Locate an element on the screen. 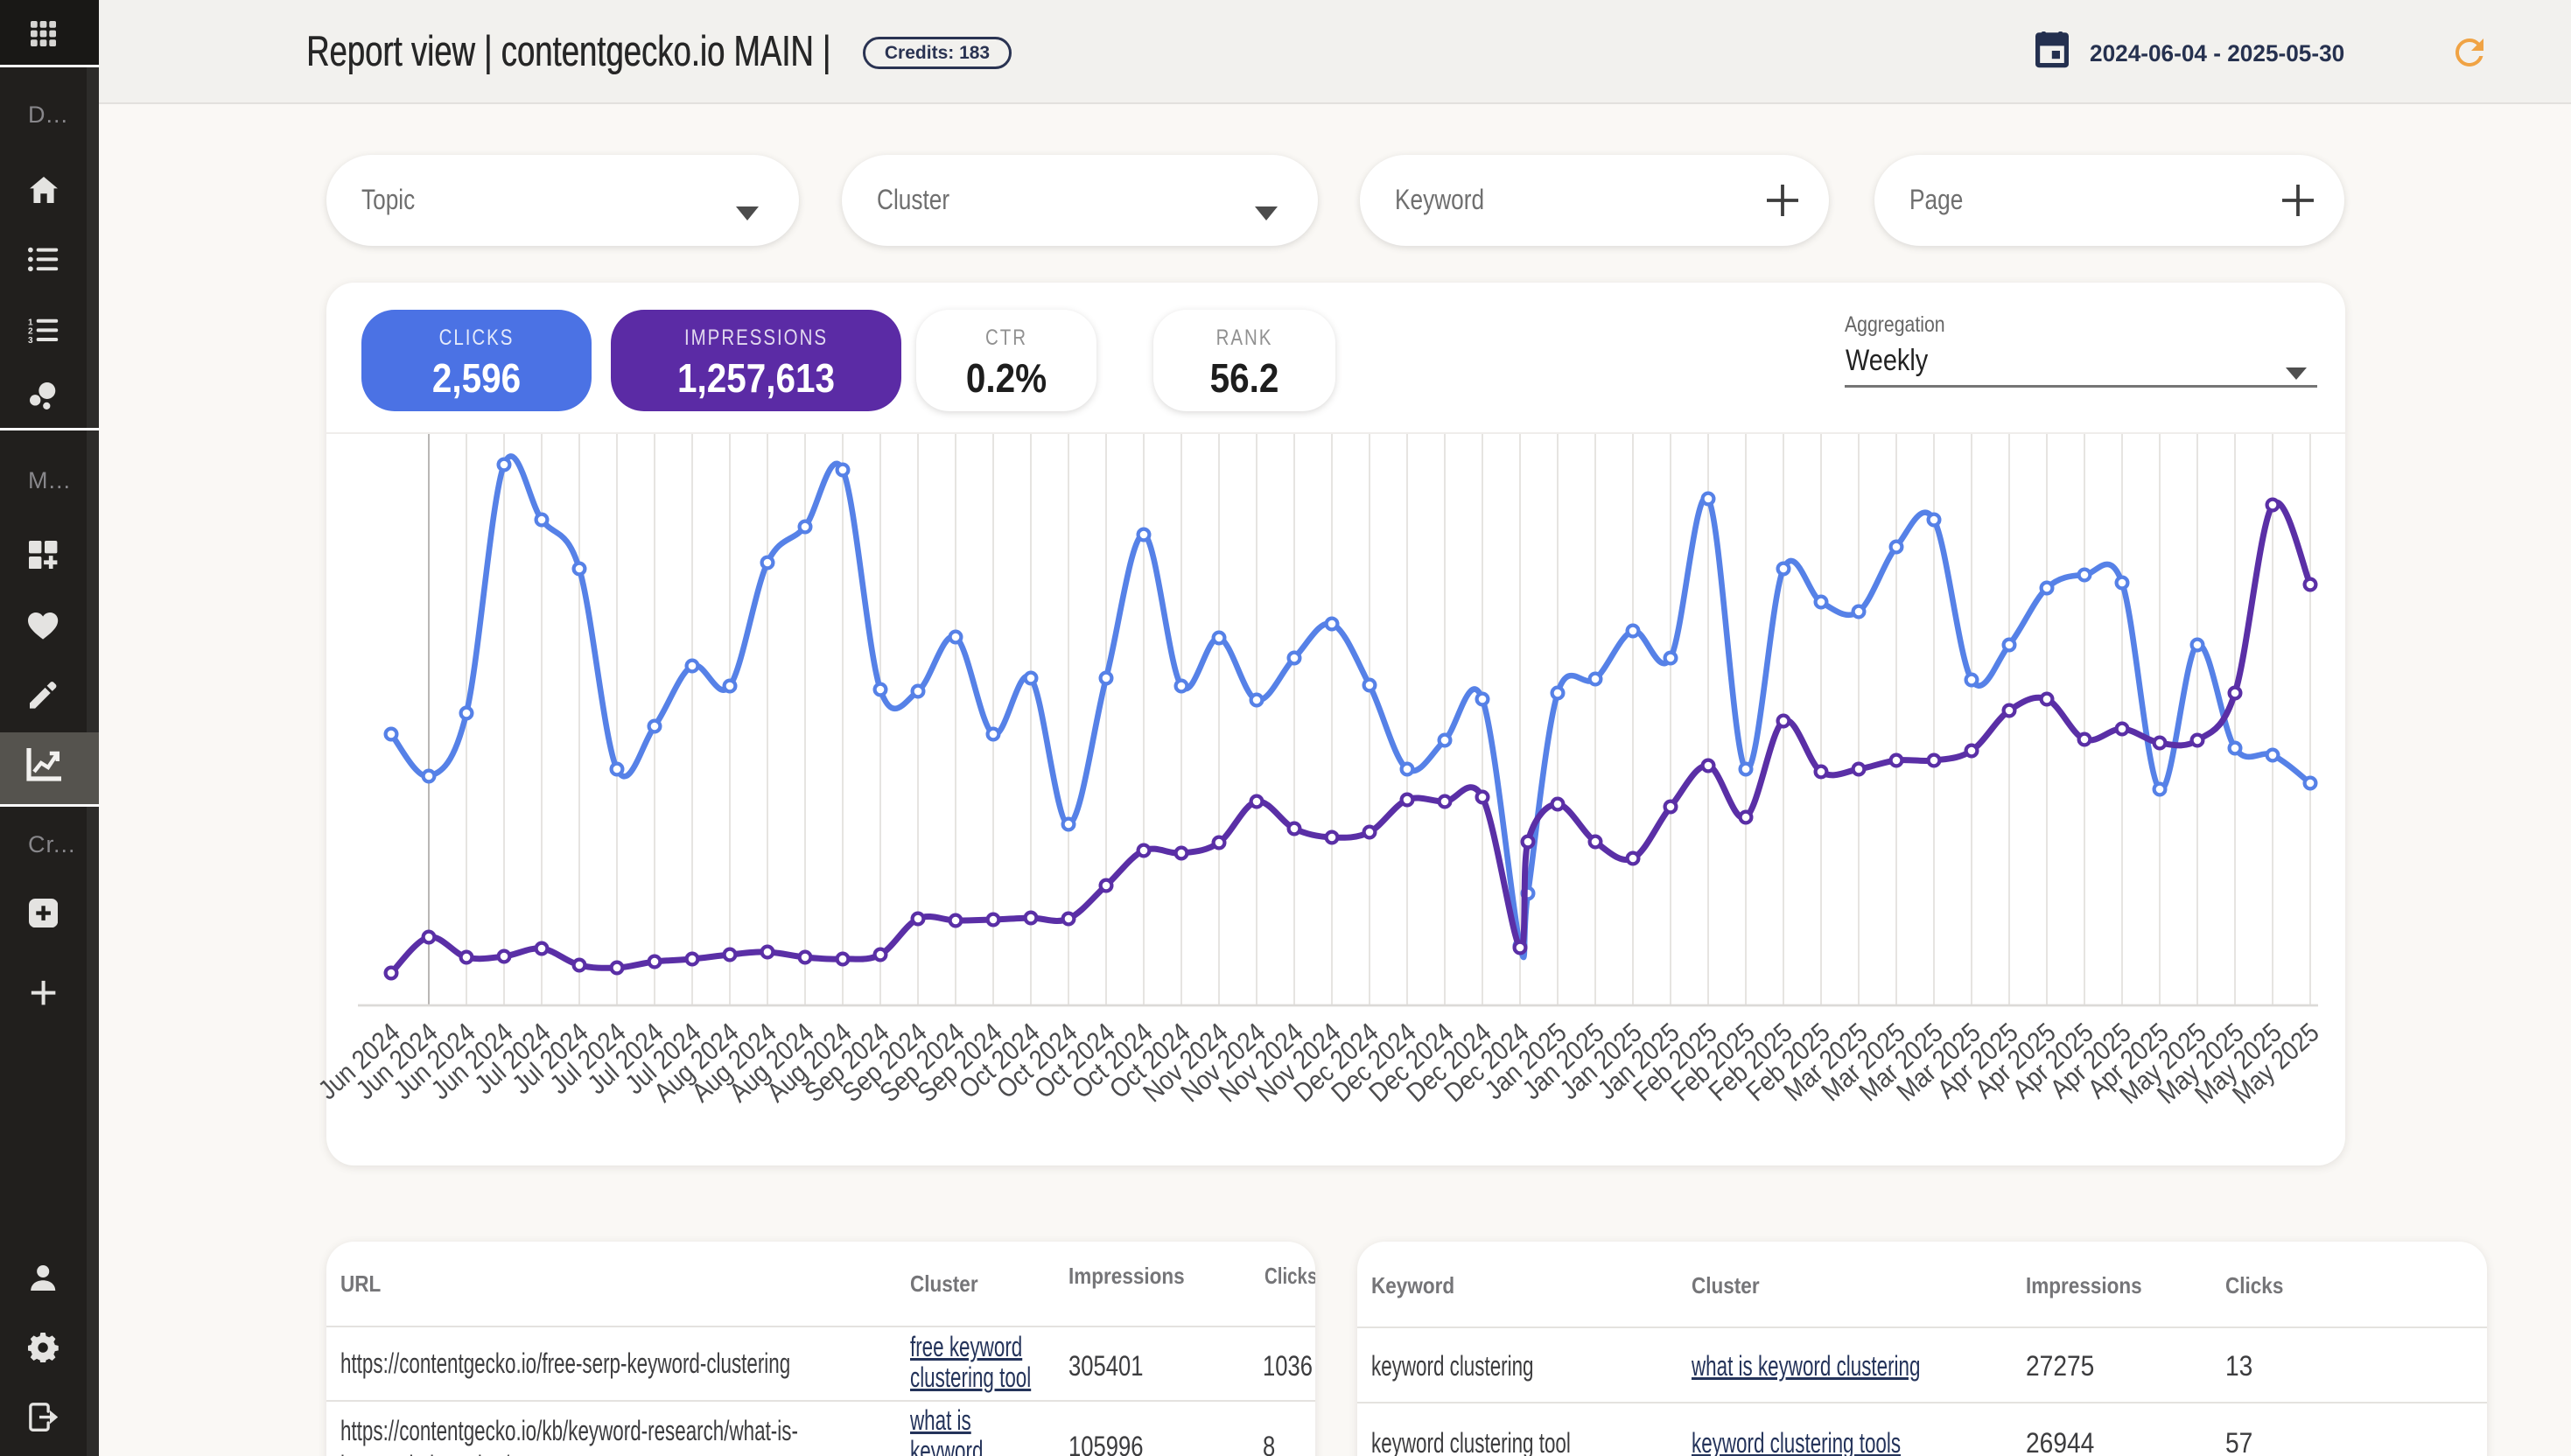 The width and height of the screenshot is (2571, 1456). svg-text: 2 is located at coordinates (30, 332).